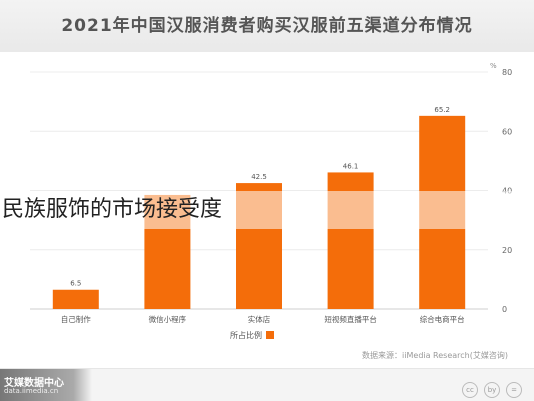 The height and width of the screenshot is (401, 534). I want to click on x-tick-label: 微信小程序, so click(168, 319).